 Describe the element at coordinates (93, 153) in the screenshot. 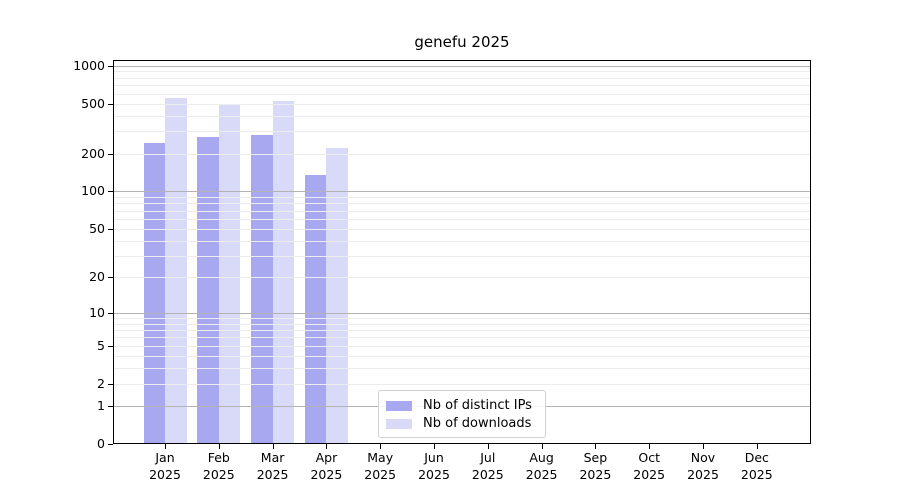

I see `y-tick-label-200: 200` at that location.